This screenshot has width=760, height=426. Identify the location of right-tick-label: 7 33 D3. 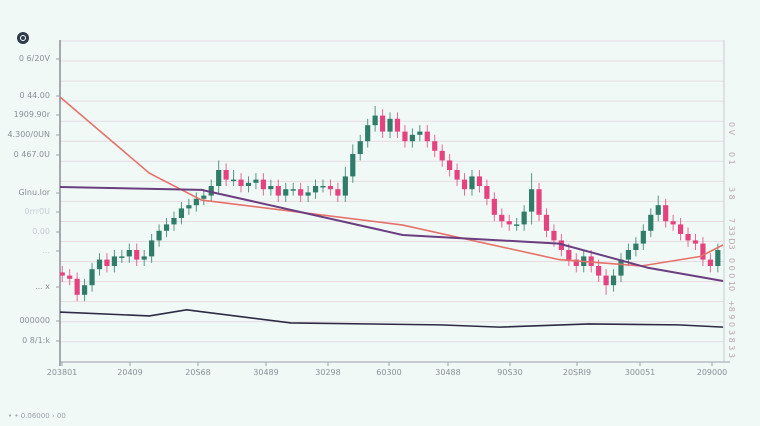
(731, 234).